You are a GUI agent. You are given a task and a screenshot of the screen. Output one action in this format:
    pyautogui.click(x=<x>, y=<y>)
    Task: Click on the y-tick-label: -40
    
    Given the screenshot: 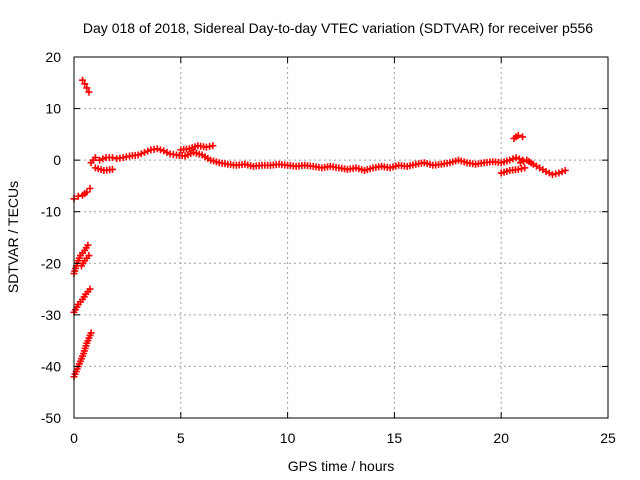 What is the action you would take?
    pyautogui.click(x=51, y=366)
    